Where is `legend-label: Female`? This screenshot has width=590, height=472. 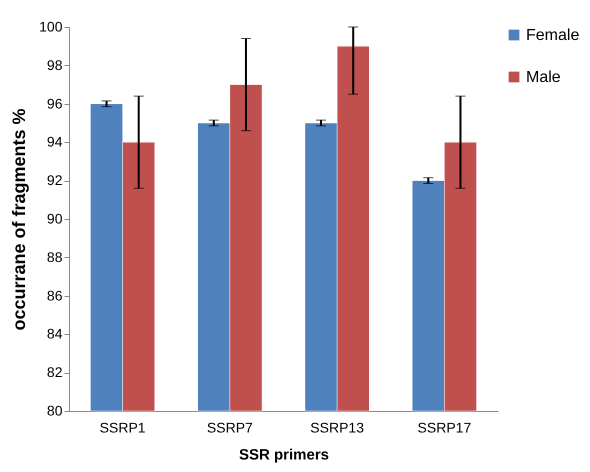 legend-label: Female is located at coordinates (553, 35).